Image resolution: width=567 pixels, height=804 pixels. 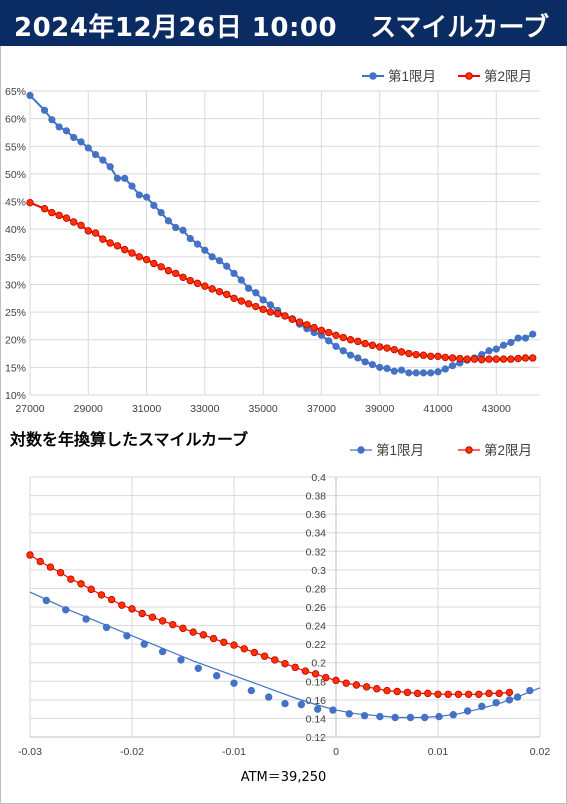 I want to click on y-tick-label: 30%, so click(x=15, y=285).